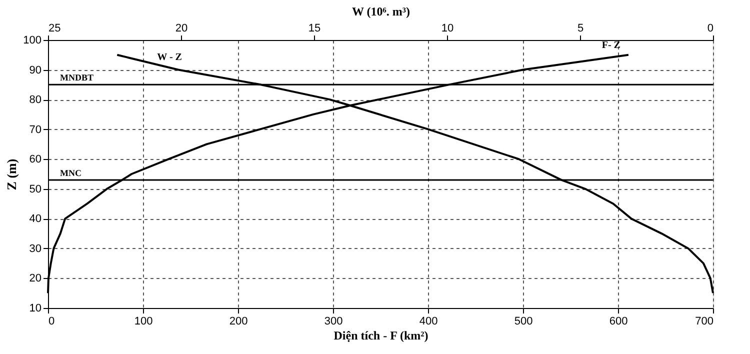 The height and width of the screenshot is (354, 750). What do you see at coordinates (314, 28) in the screenshot?
I see `x2-tick-label: 15` at bounding box center [314, 28].